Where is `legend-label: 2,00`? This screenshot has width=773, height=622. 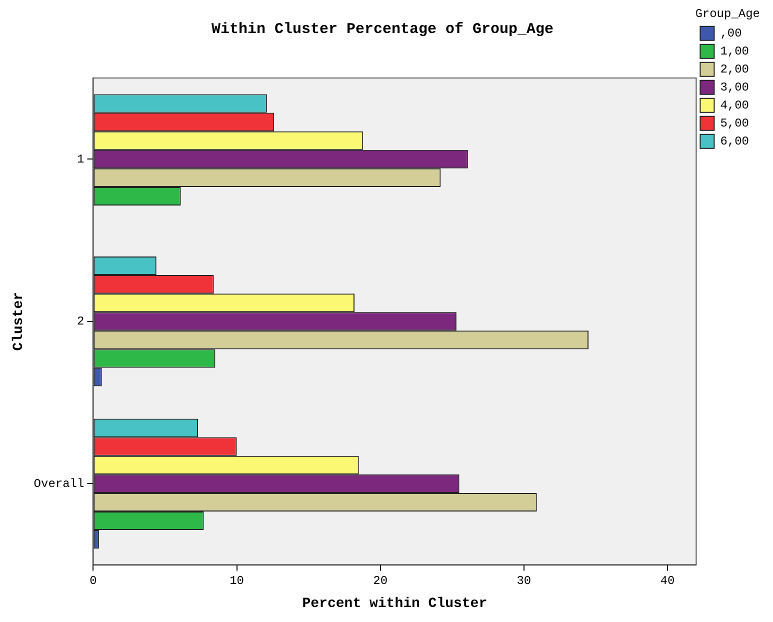
legend-label: 2,00 is located at coordinates (735, 69).